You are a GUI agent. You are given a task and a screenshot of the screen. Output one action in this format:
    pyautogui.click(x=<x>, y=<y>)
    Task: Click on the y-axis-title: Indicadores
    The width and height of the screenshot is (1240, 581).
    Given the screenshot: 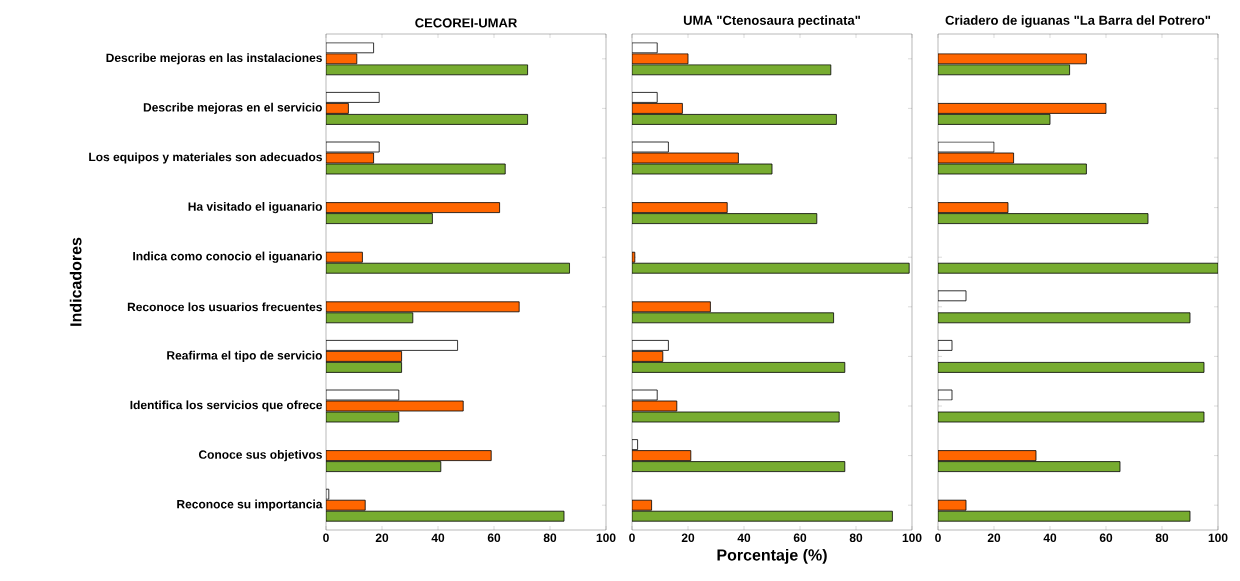 What is the action you would take?
    pyautogui.click(x=75, y=281)
    